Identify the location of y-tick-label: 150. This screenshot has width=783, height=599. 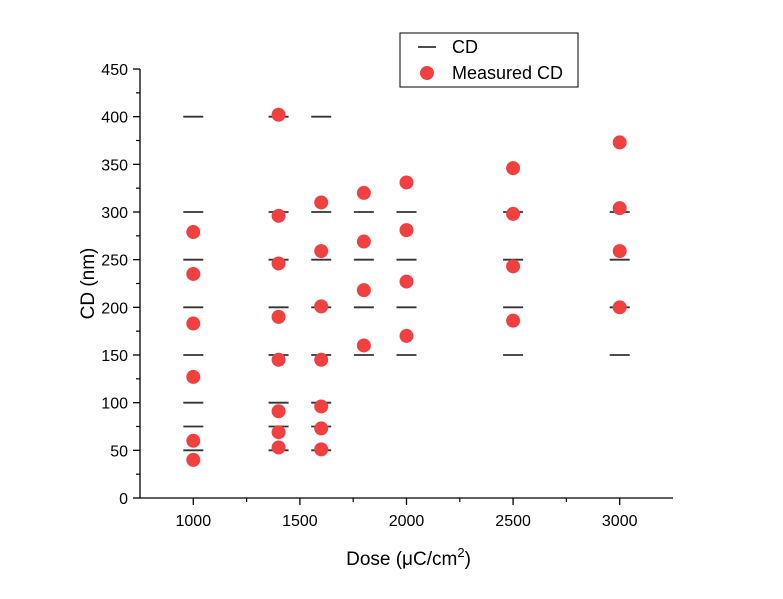
(114, 356).